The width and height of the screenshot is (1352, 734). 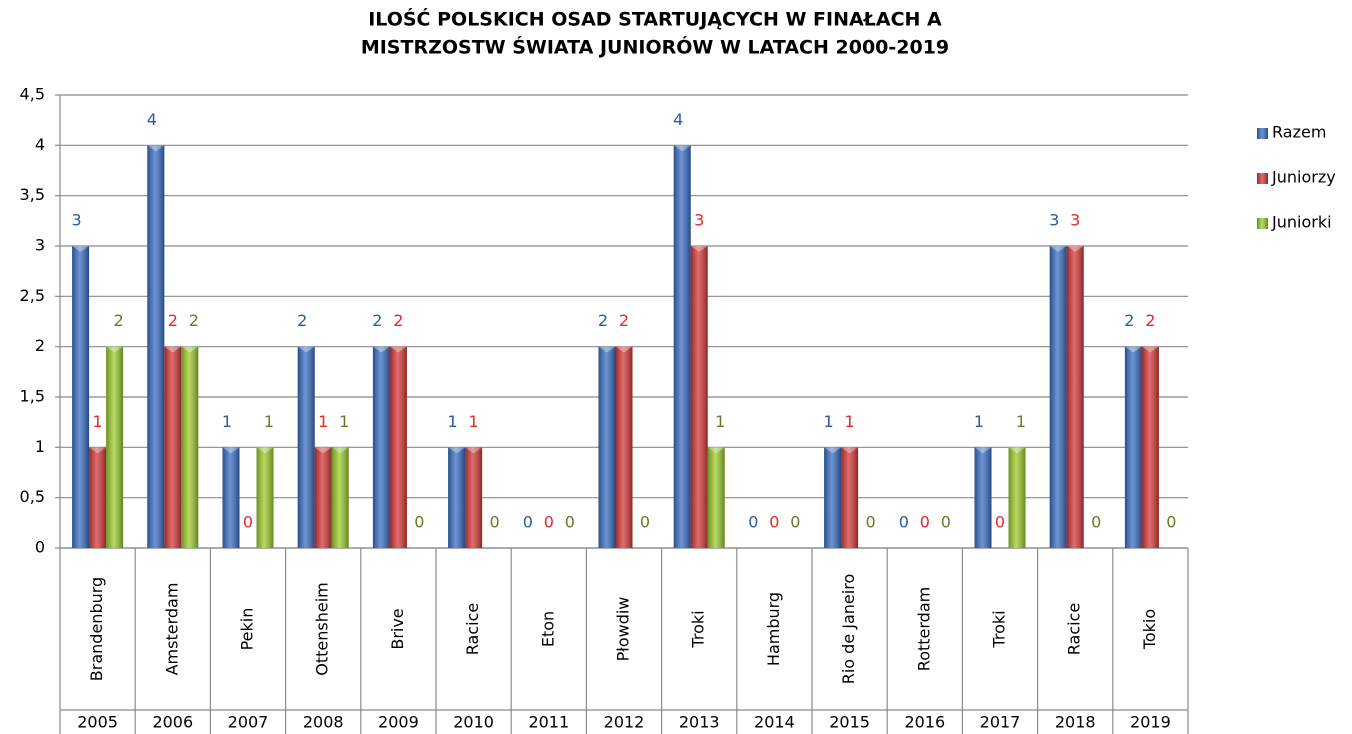 I want to click on x-group-label: 2008, so click(x=323, y=722).